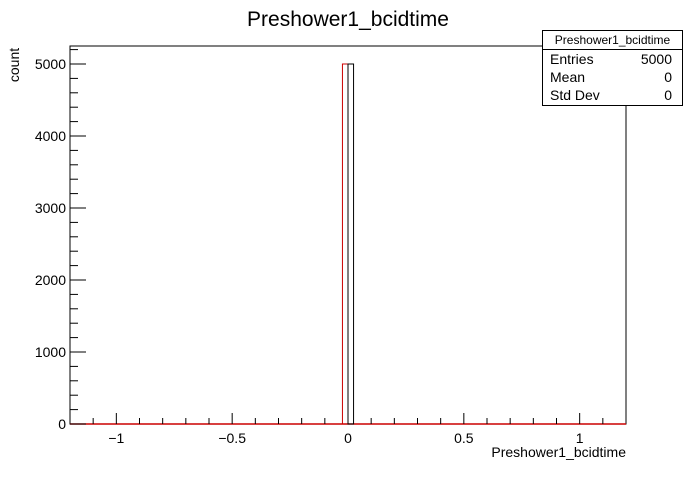 This screenshot has width=696, height=477. What do you see at coordinates (612, 59) in the screenshot?
I see `stats-row-entries: Entries 5000` at bounding box center [612, 59].